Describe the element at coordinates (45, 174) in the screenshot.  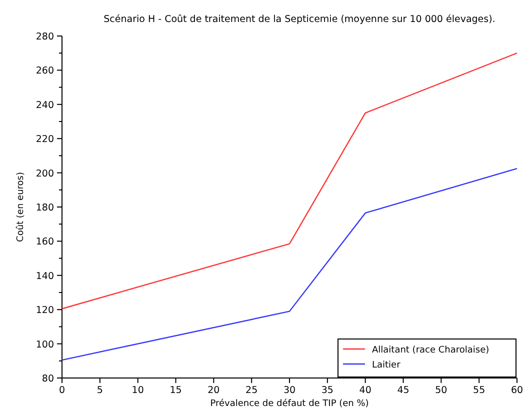
I see `y-tick-label: 200` at that location.